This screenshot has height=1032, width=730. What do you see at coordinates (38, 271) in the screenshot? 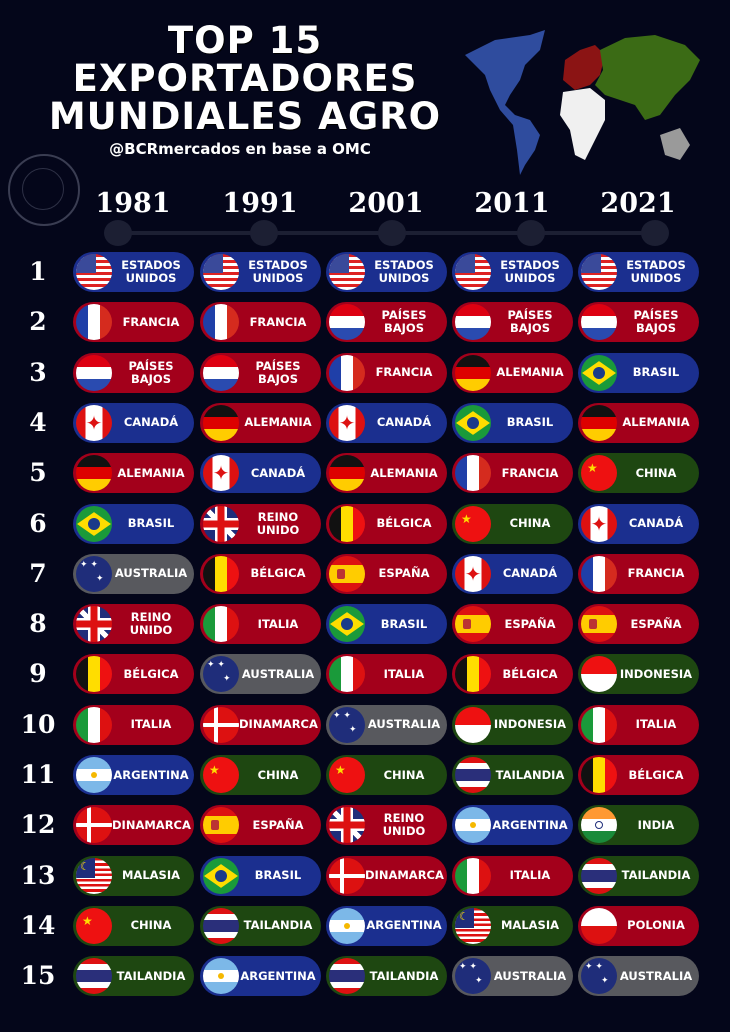
I see `rank-number: 1` at bounding box center [38, 271].